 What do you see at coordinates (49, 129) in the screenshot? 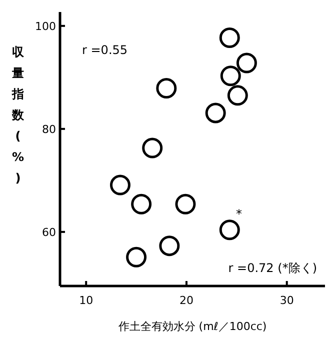
I see `y-tick-label: 80` at bounding box center [49, 129].